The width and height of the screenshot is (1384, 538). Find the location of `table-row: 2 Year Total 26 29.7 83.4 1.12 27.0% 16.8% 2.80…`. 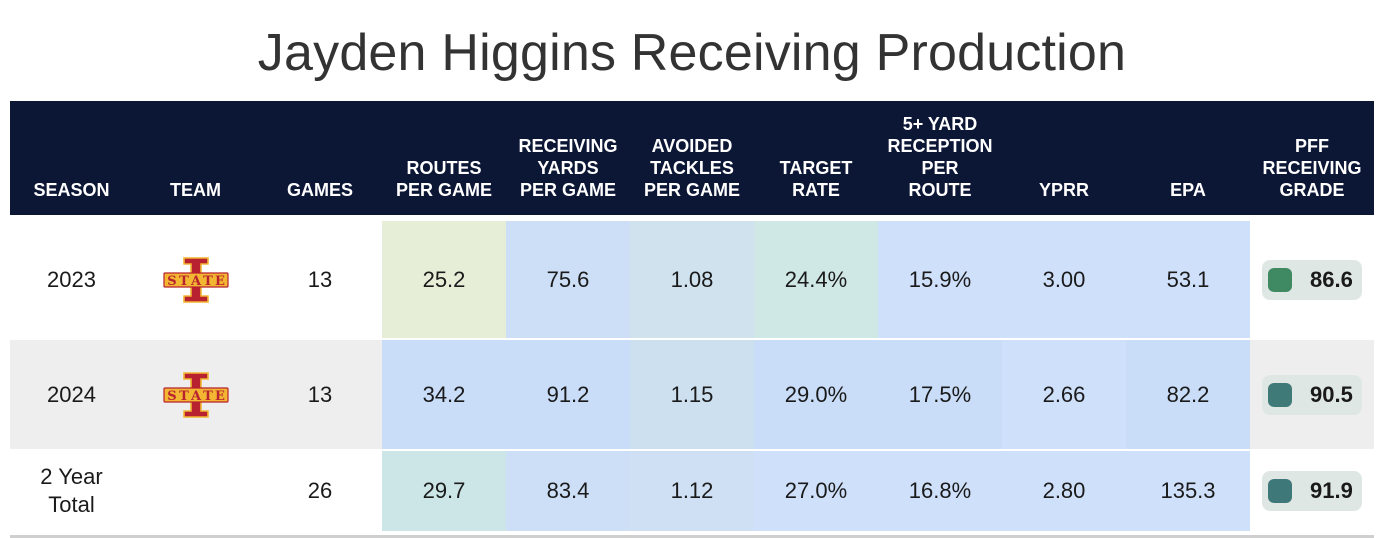

table-row: 2 Year Total 26 29.7 83.4 1.12 27.0% 16.8% 2.80… is located at coordinates (692, 491).